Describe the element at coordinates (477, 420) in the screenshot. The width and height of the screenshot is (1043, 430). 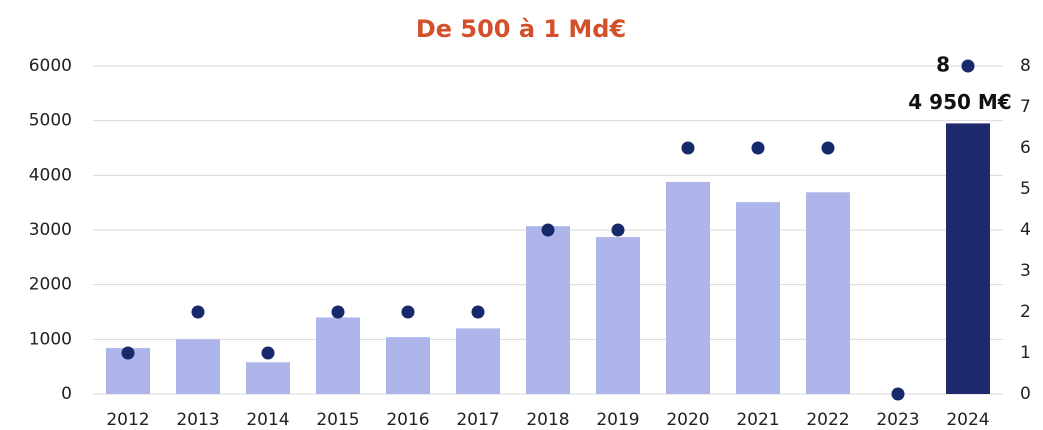
I see `x-tick-label: 2017` at that location.